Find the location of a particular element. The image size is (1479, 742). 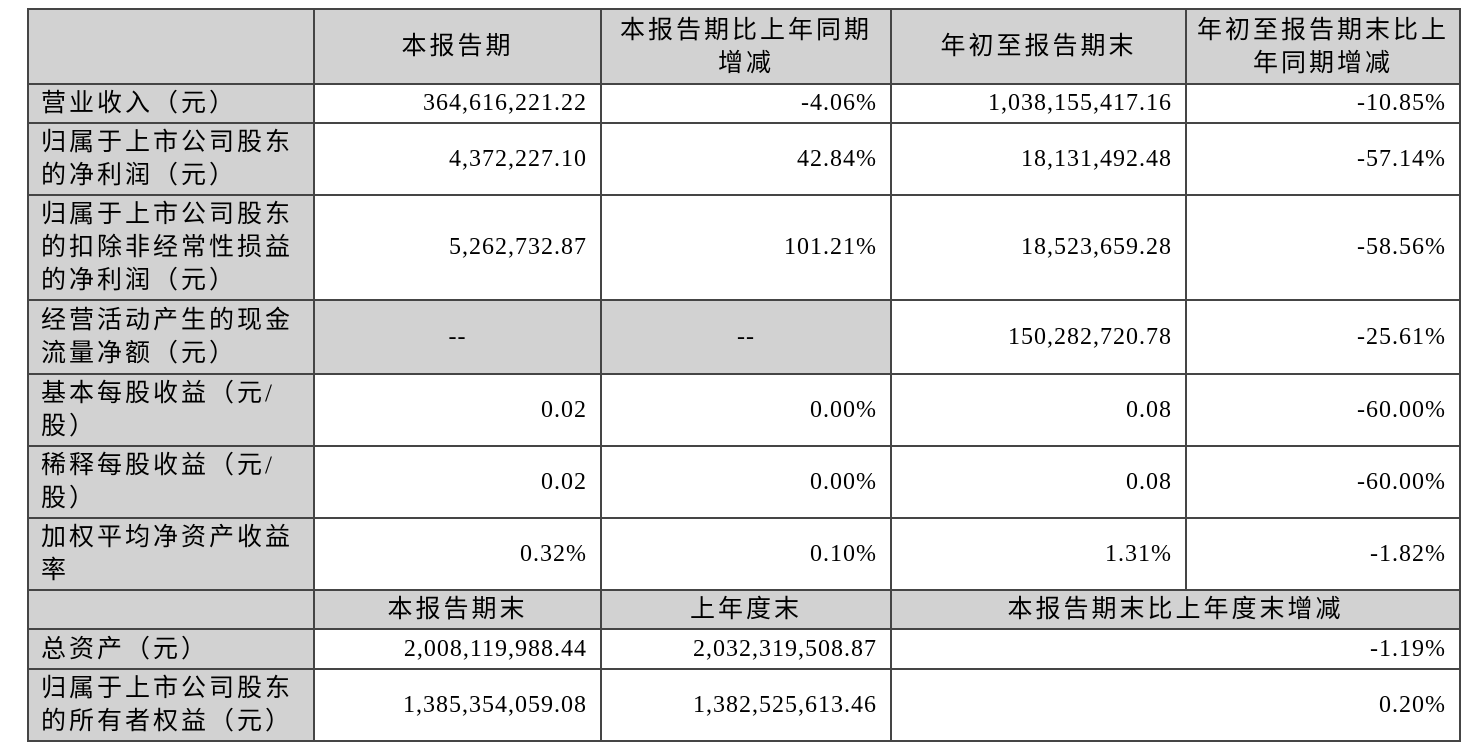

header-cell-ytd-yoy-change: 年初至报告期末比上年同期增减 is located at coordinates (1323, 46).